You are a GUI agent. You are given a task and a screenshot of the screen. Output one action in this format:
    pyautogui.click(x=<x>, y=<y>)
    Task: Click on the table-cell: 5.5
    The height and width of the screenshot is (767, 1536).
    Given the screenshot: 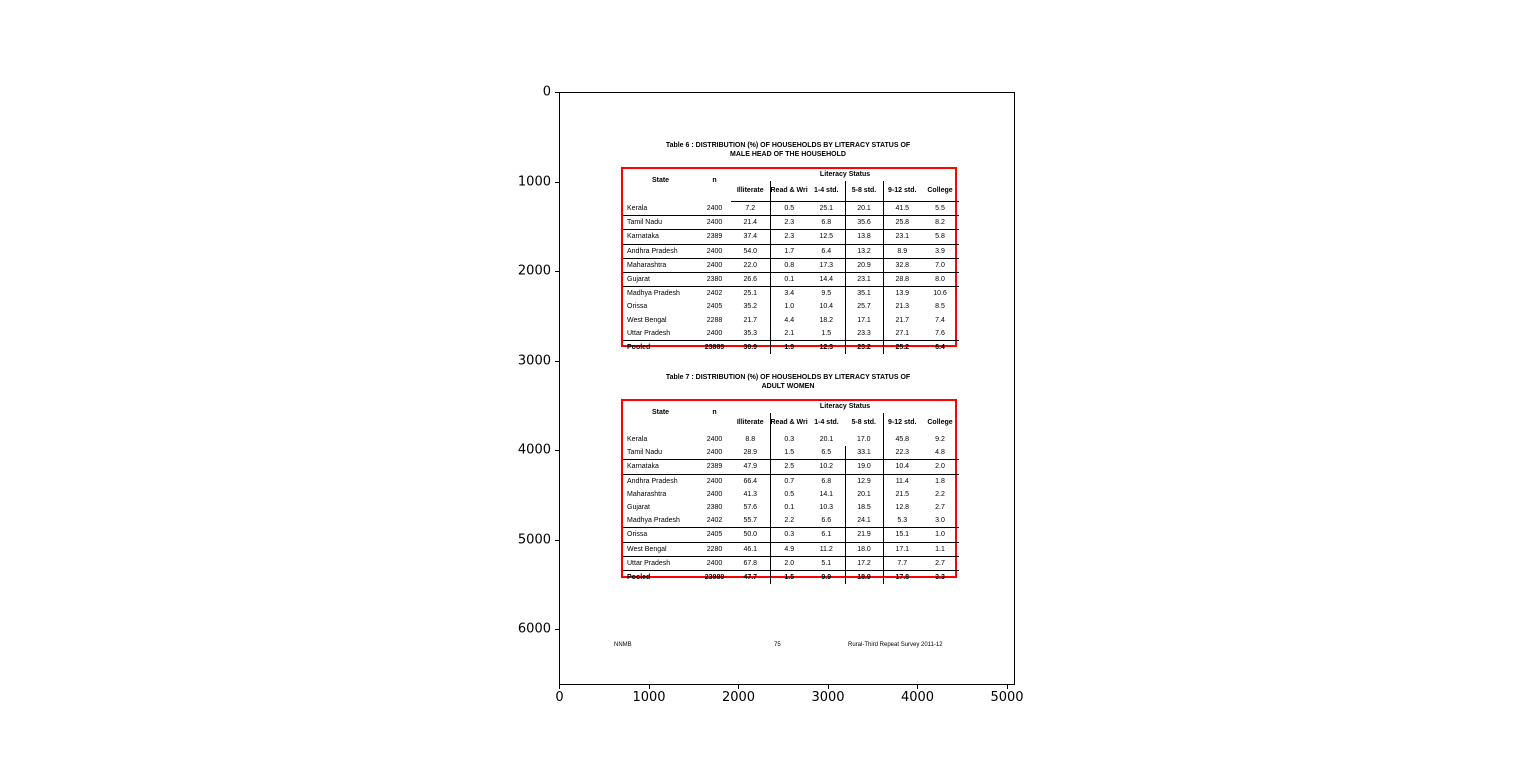 What is the action you would take?
    pyautogui.click(x=940, y=209)
    